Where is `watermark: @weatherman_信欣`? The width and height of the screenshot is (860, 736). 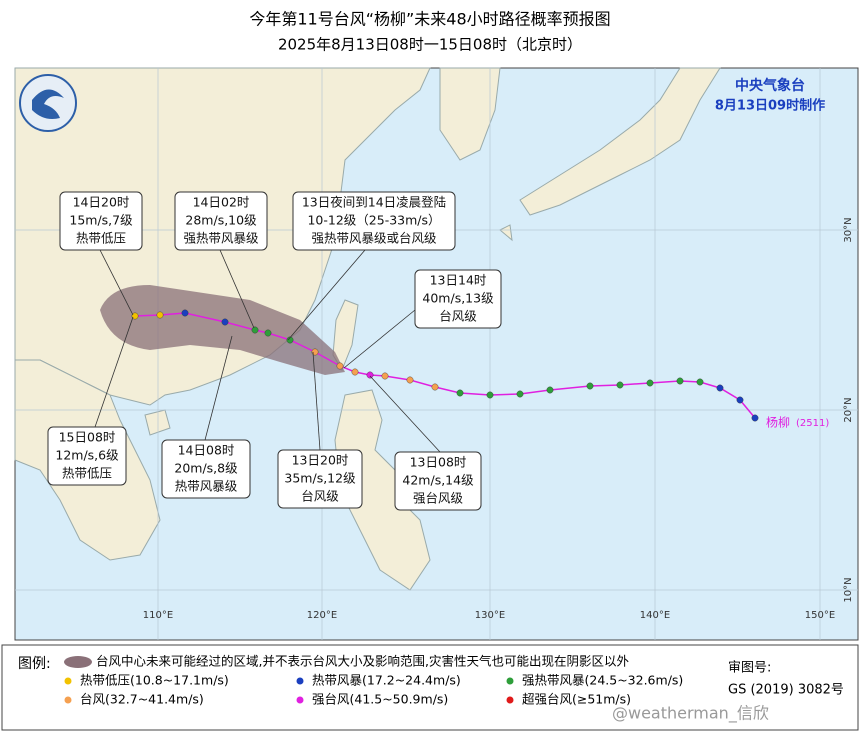 watermark: @weatherman_信欣 is located at coordinates (690, 714).